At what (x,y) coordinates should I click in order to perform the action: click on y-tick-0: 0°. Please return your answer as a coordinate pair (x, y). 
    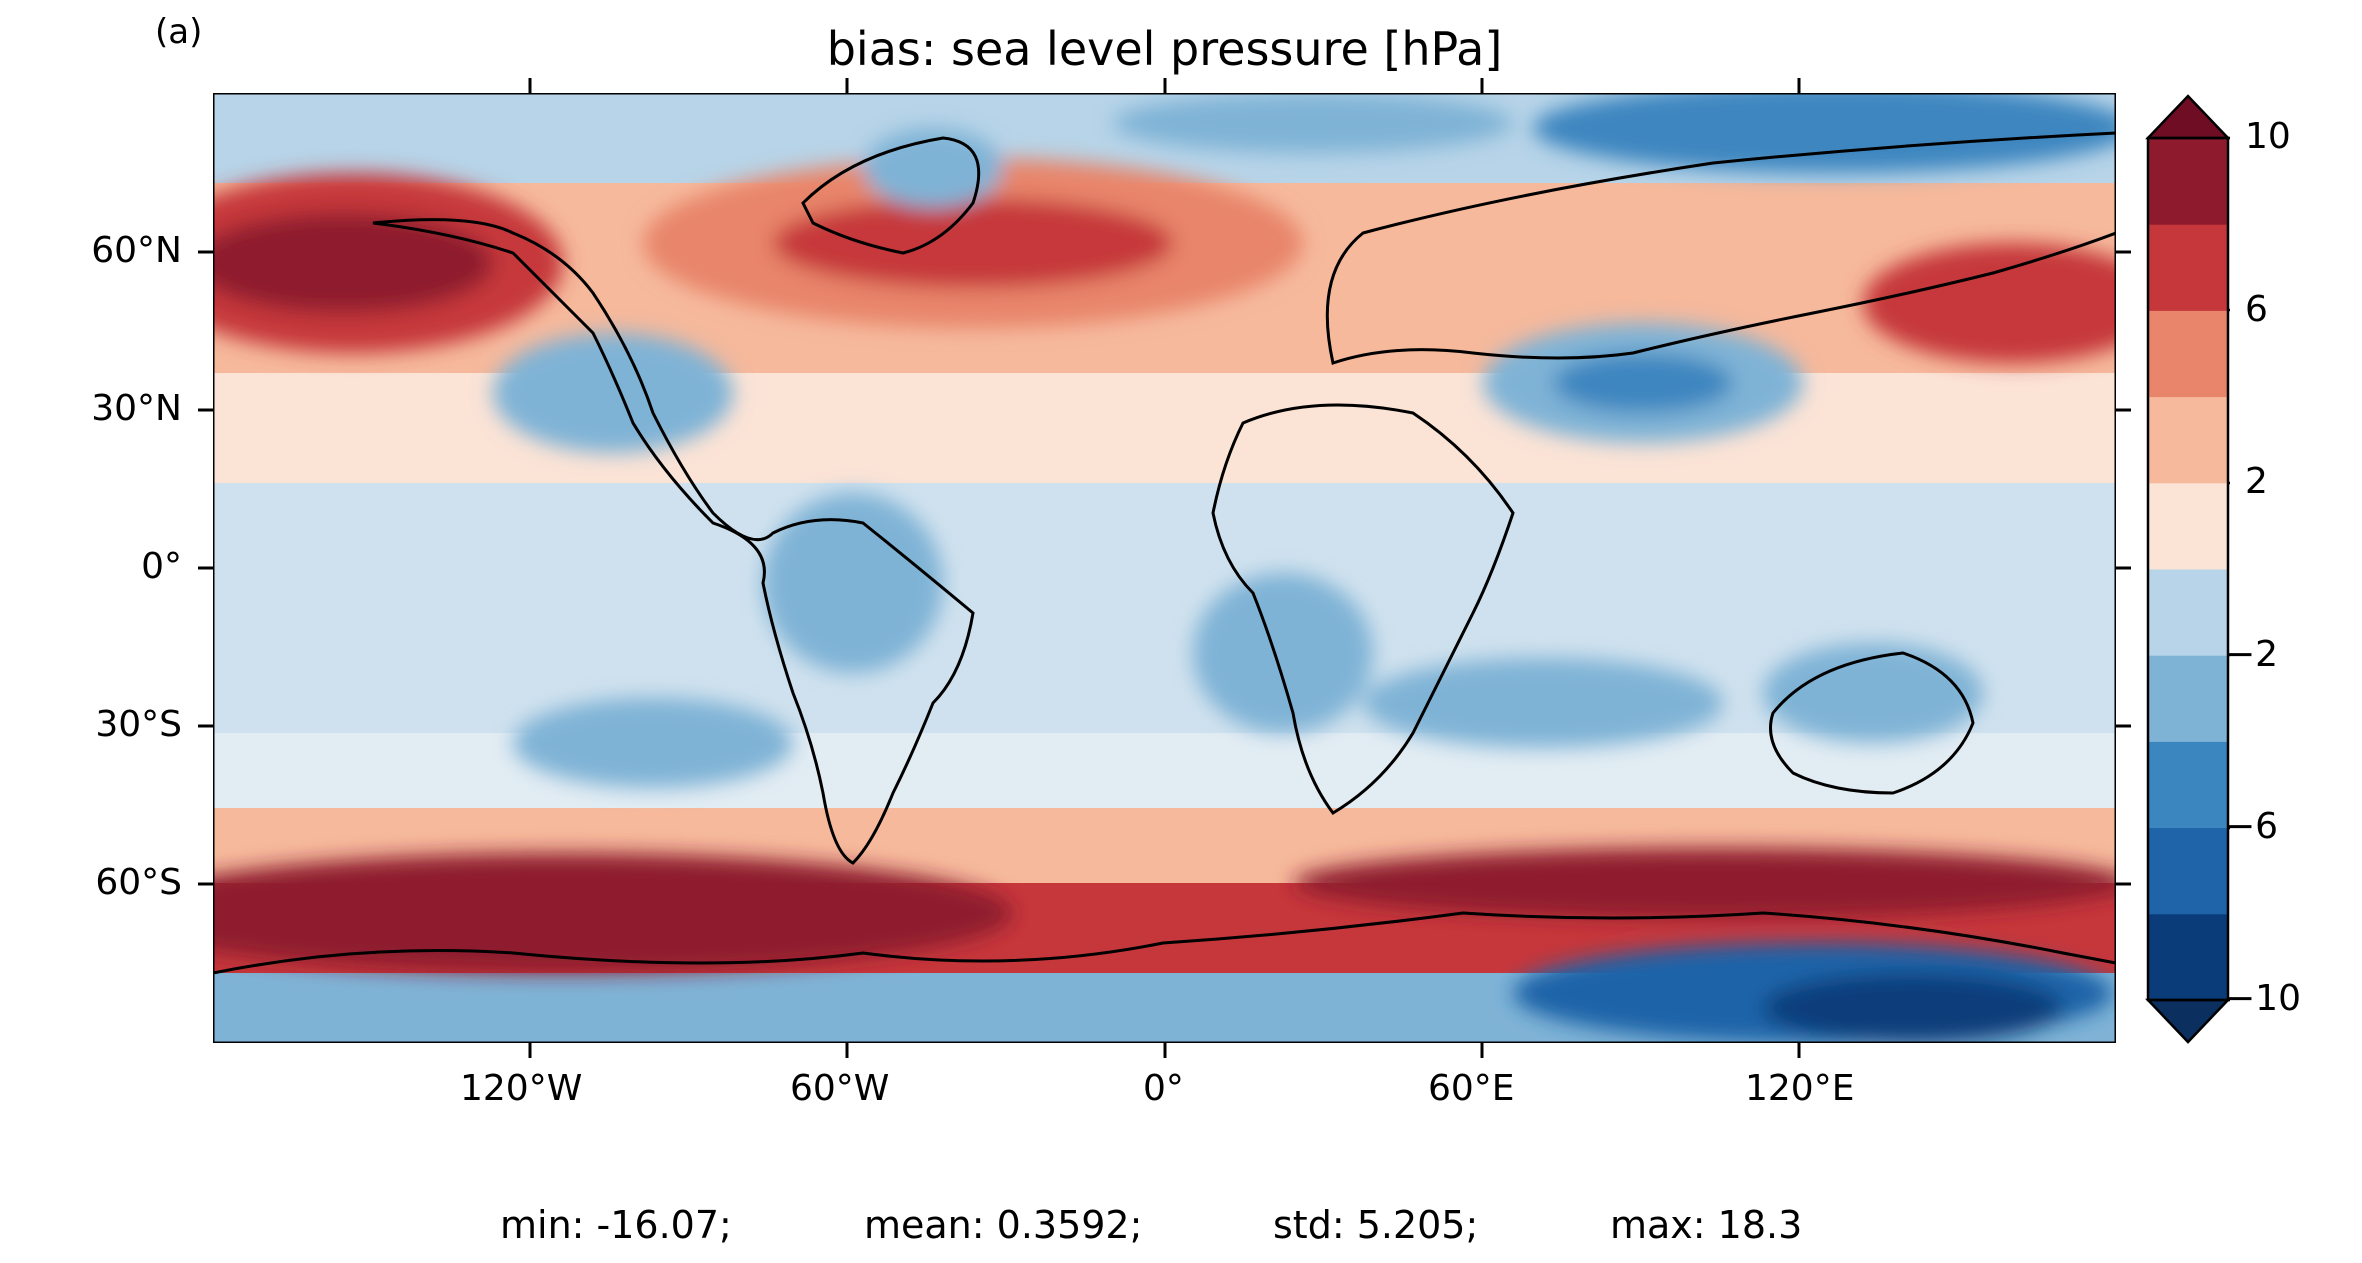
    Looking at the image, I should click on (161, 566).